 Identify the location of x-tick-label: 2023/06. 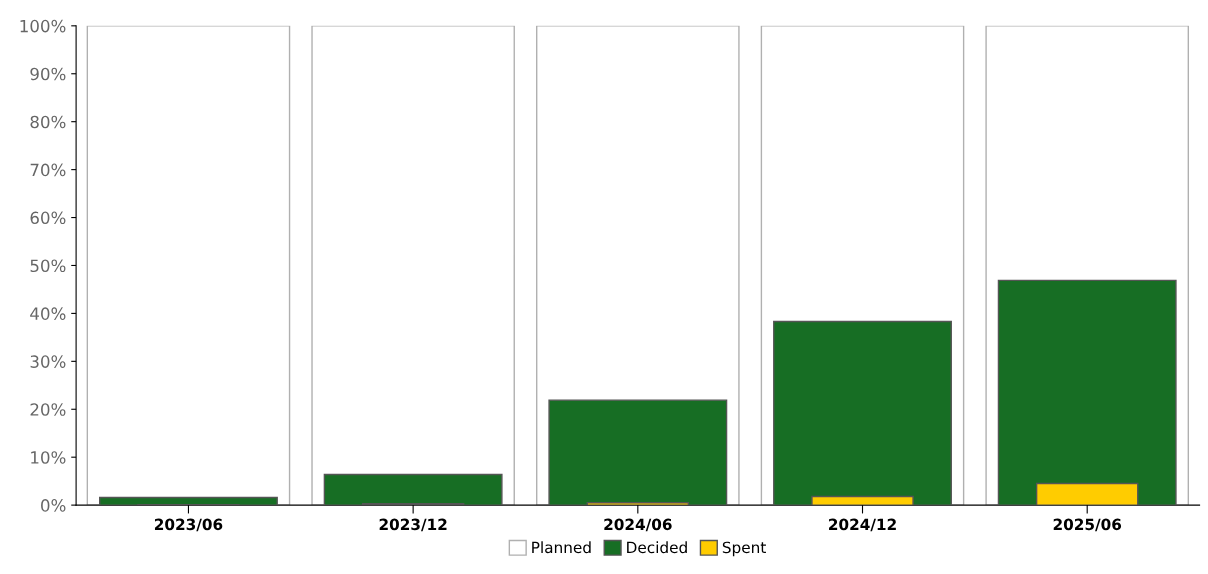
(188, 525).